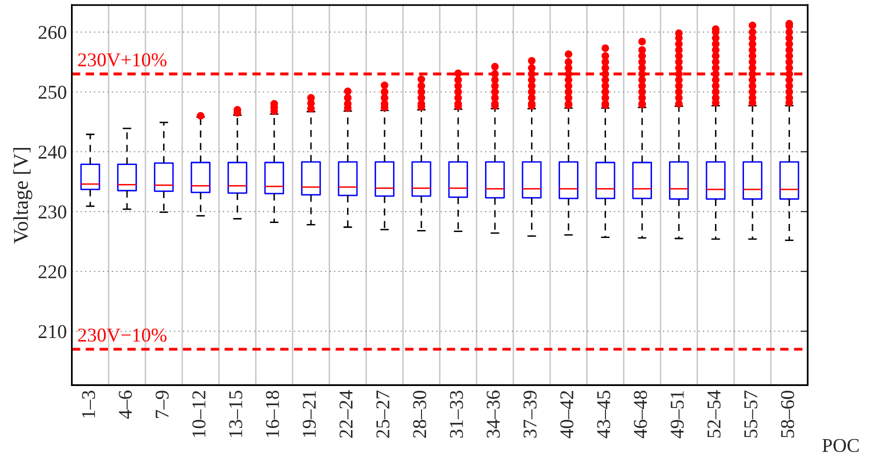 The image size is (876, 464). Describe the element at coordinates (89, 404) in the screenshot. I see `x-tick-label: 1–3` at that location.